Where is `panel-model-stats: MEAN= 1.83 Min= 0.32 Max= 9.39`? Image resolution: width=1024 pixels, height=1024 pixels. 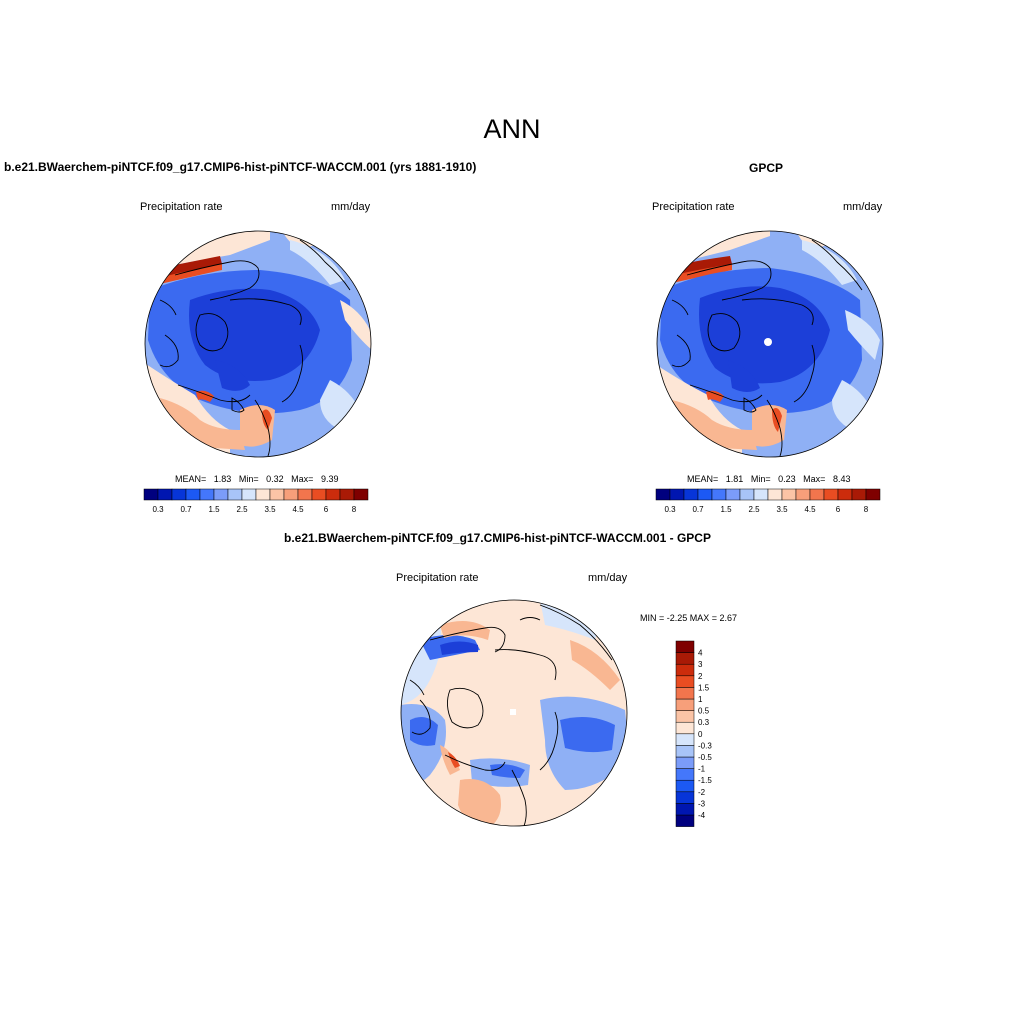 panel-model-stats: MEAN= 1.83 Min= 0.32 Max= 9.39 is located at coordinates (256, 479).